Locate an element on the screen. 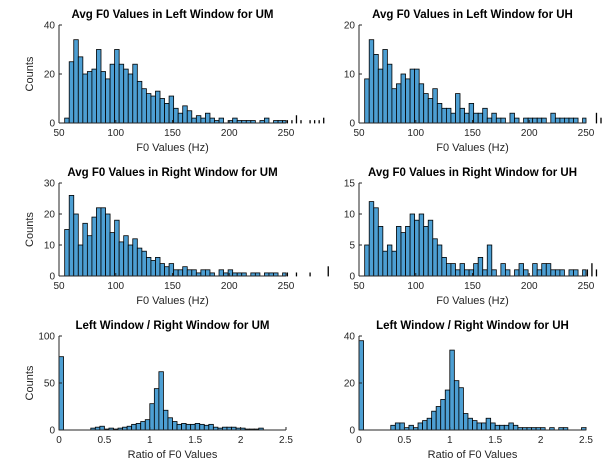 This screenshot has height=466, width=602. y-tick-label: 20 is located at coordinates (350, 26).